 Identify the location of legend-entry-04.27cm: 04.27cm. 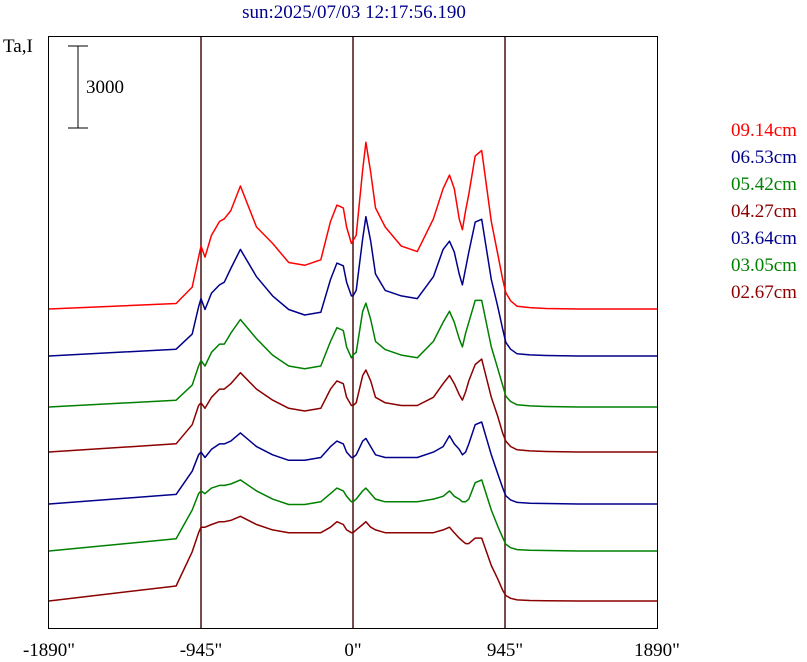
(764, 211).